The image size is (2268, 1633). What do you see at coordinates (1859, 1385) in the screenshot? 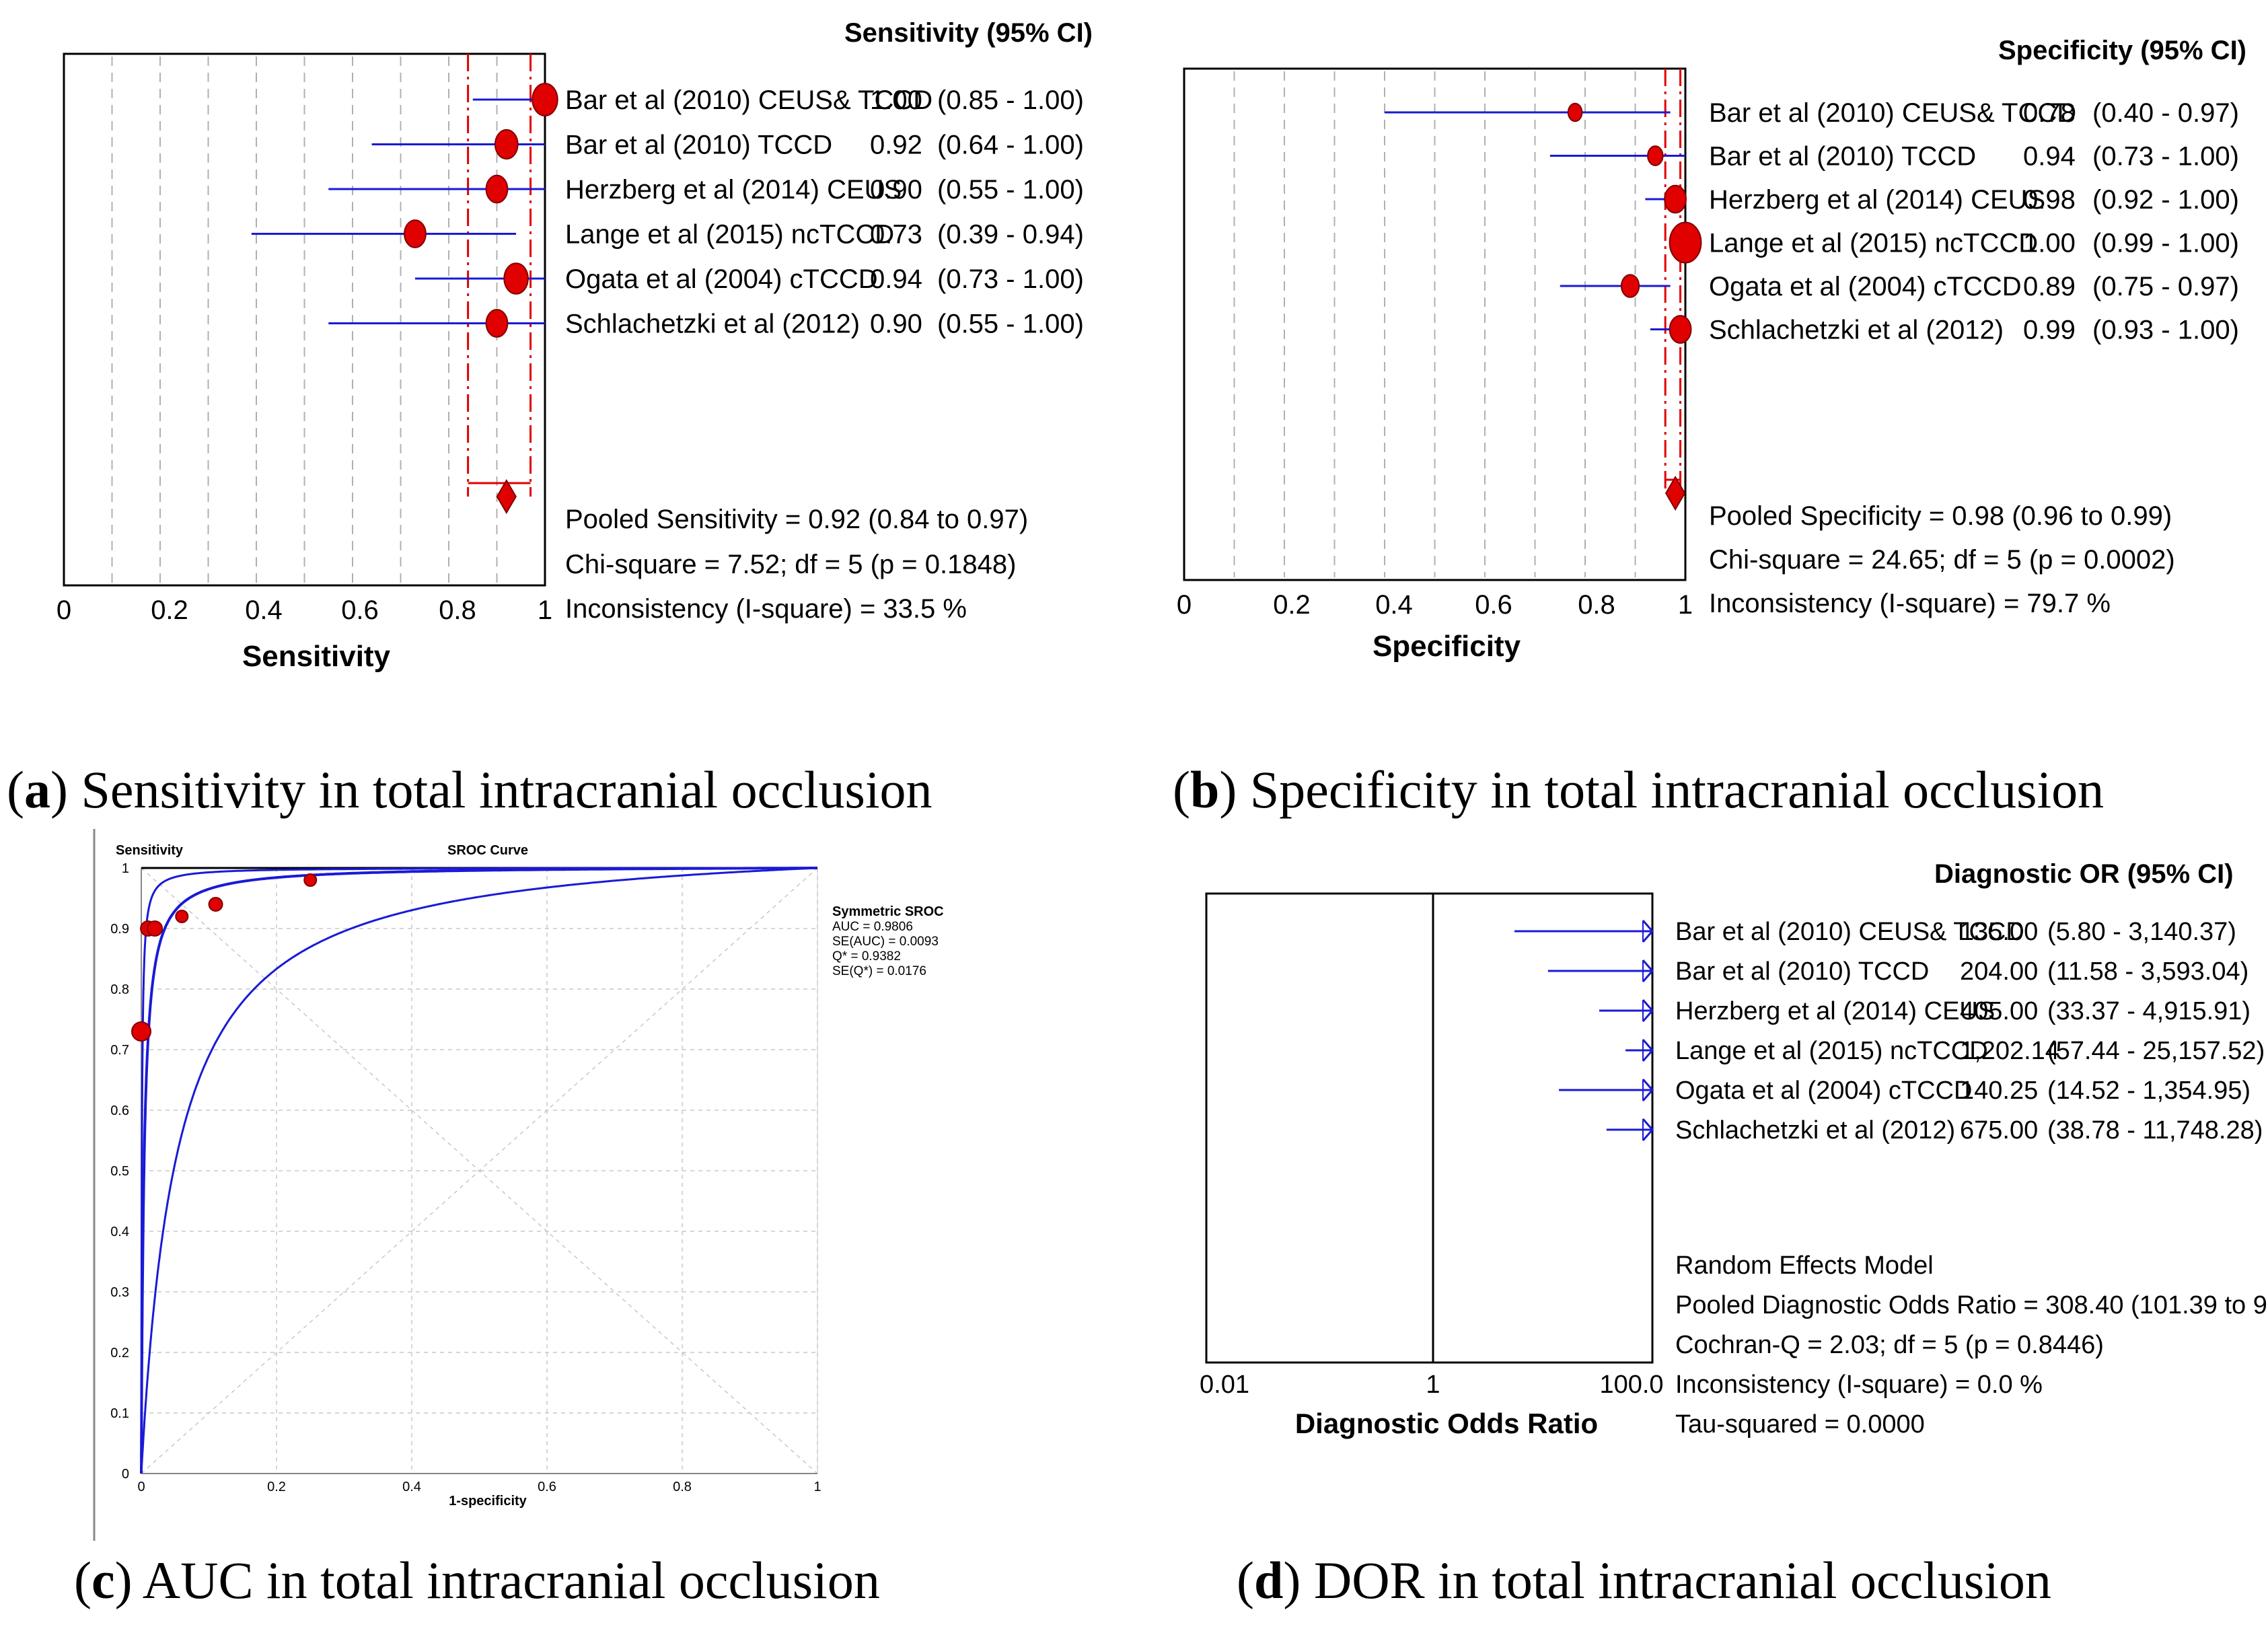
I see `inconsistency-stat: Inconsistency (I-square) = 0.0 %` at bounding box center [1859, 1385].